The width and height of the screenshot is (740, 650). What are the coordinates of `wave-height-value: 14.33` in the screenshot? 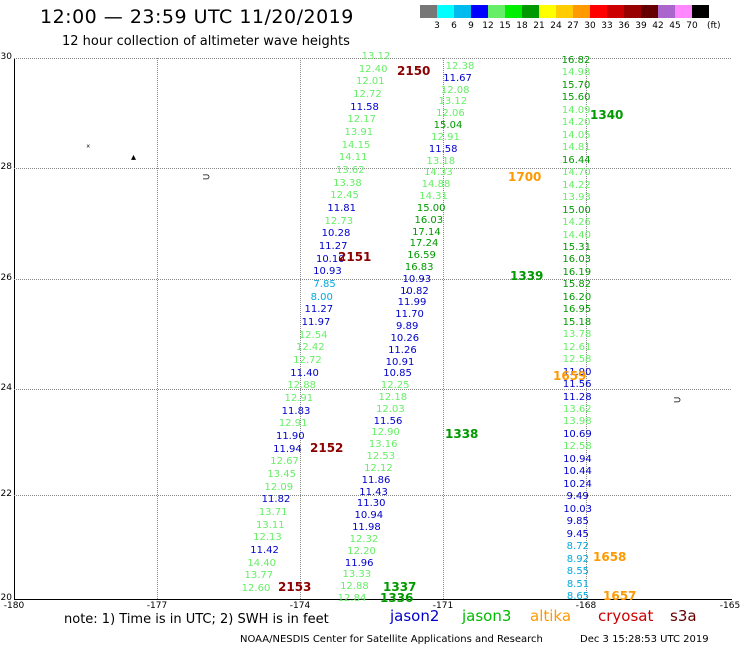 It's located at (438, 173).